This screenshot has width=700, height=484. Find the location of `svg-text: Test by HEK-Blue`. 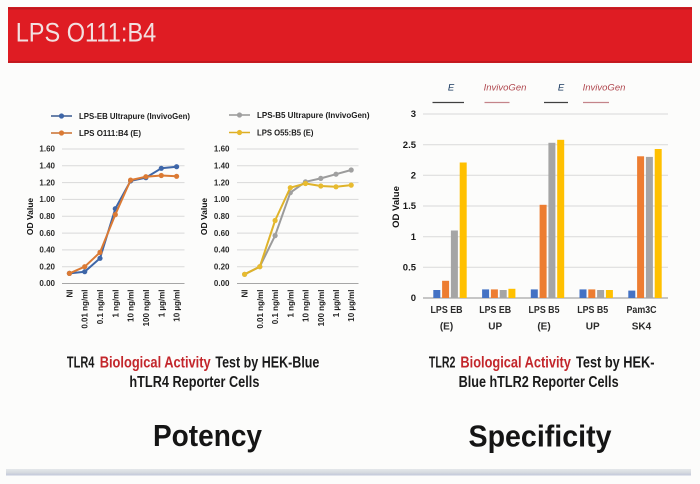

svg-text: Test by HEK-Blue is located at coordinates (267, 362).